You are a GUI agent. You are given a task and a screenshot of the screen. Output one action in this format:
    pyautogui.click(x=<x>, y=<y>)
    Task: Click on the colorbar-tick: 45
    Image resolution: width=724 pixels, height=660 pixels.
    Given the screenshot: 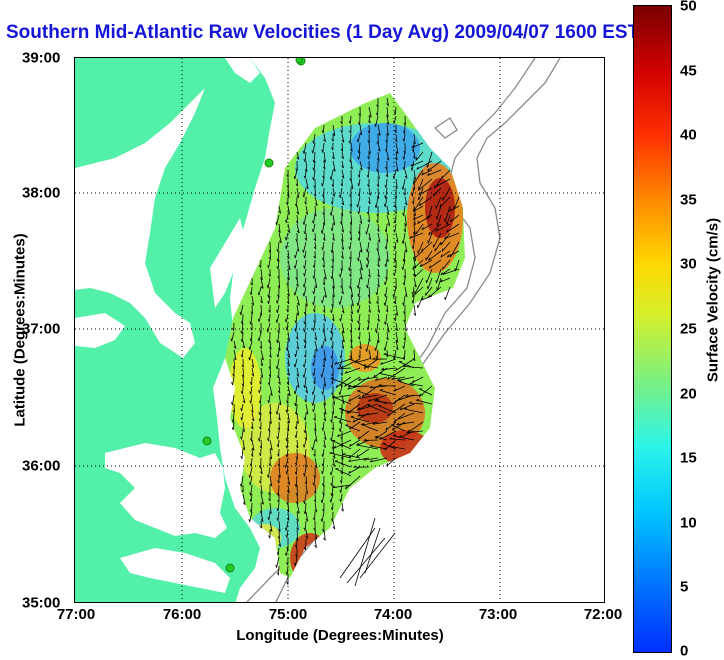 What is the action you would take?
    pyautogui.click(x=688, y=71)
    